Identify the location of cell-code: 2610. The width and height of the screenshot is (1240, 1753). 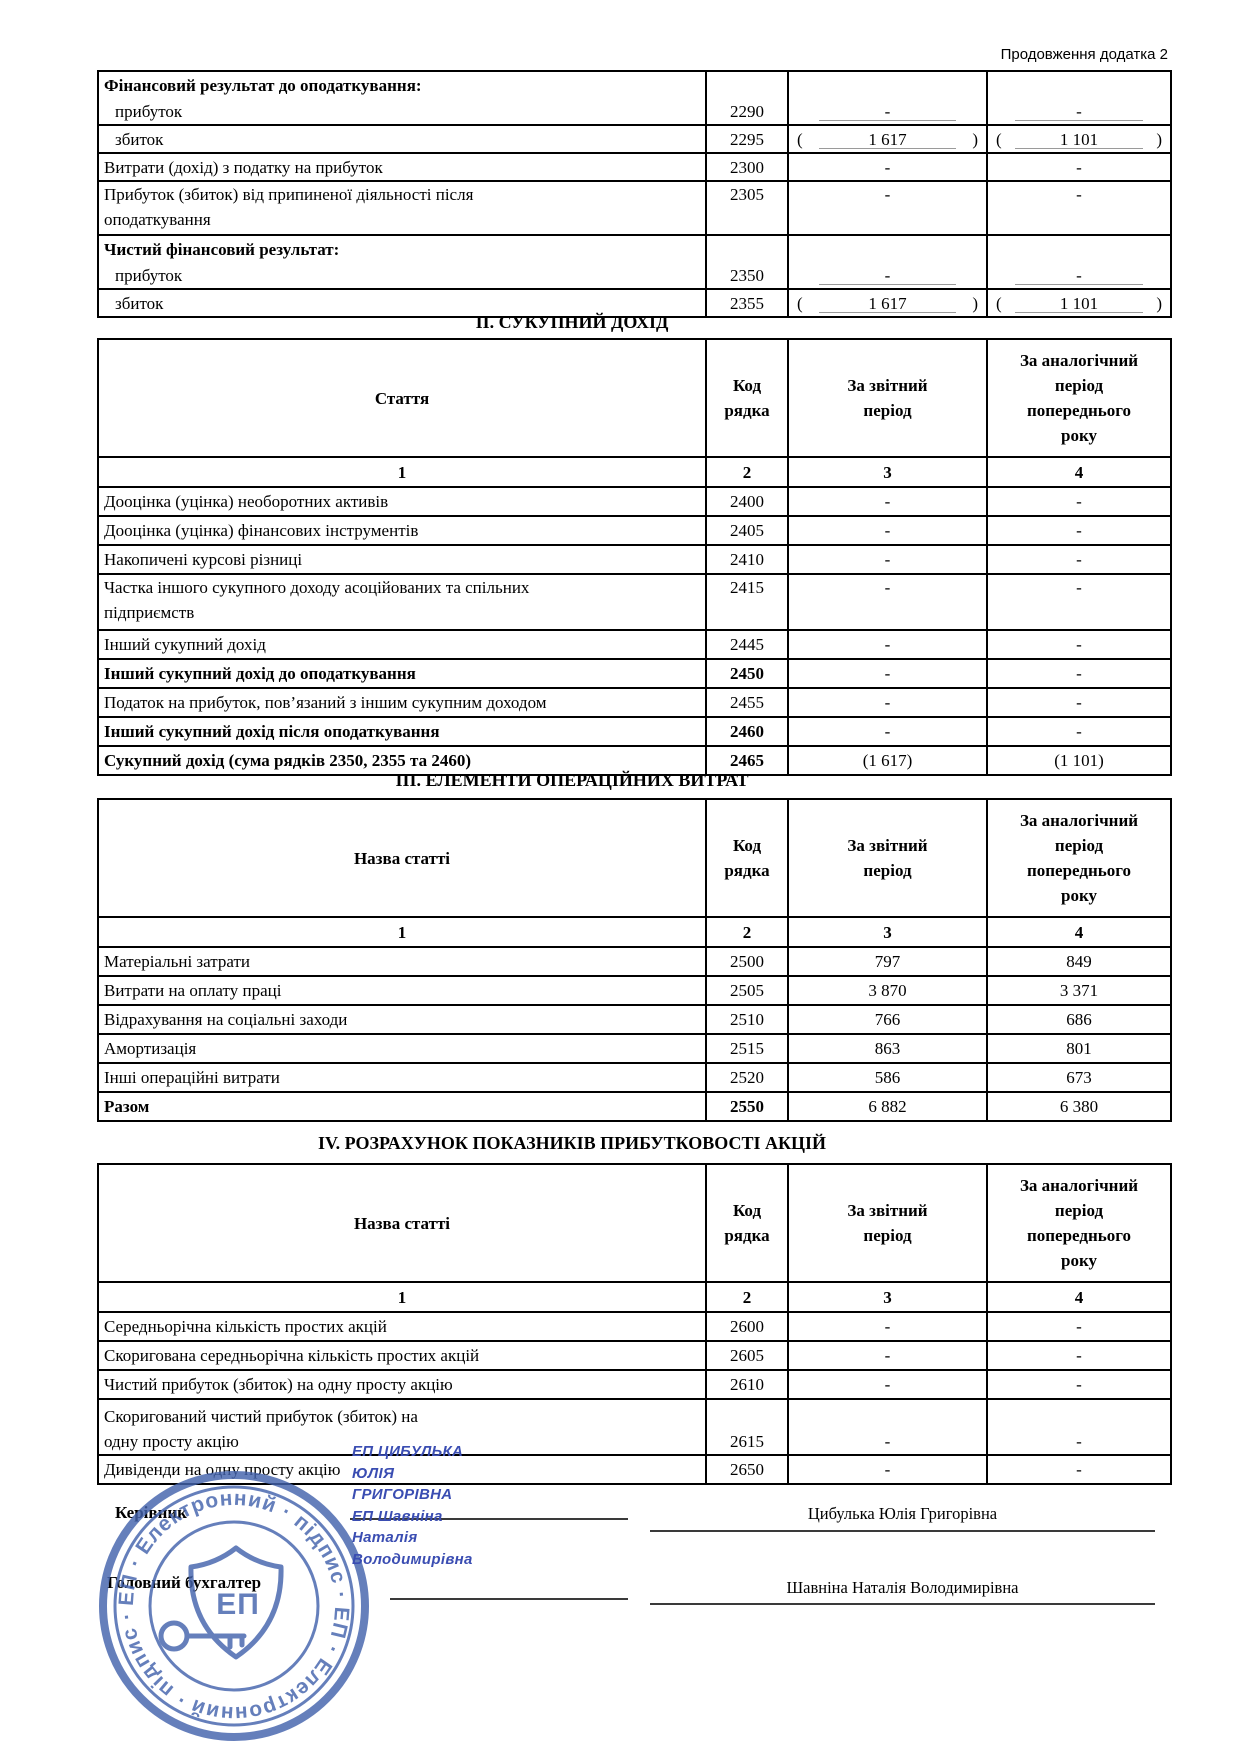
(747, 1384).